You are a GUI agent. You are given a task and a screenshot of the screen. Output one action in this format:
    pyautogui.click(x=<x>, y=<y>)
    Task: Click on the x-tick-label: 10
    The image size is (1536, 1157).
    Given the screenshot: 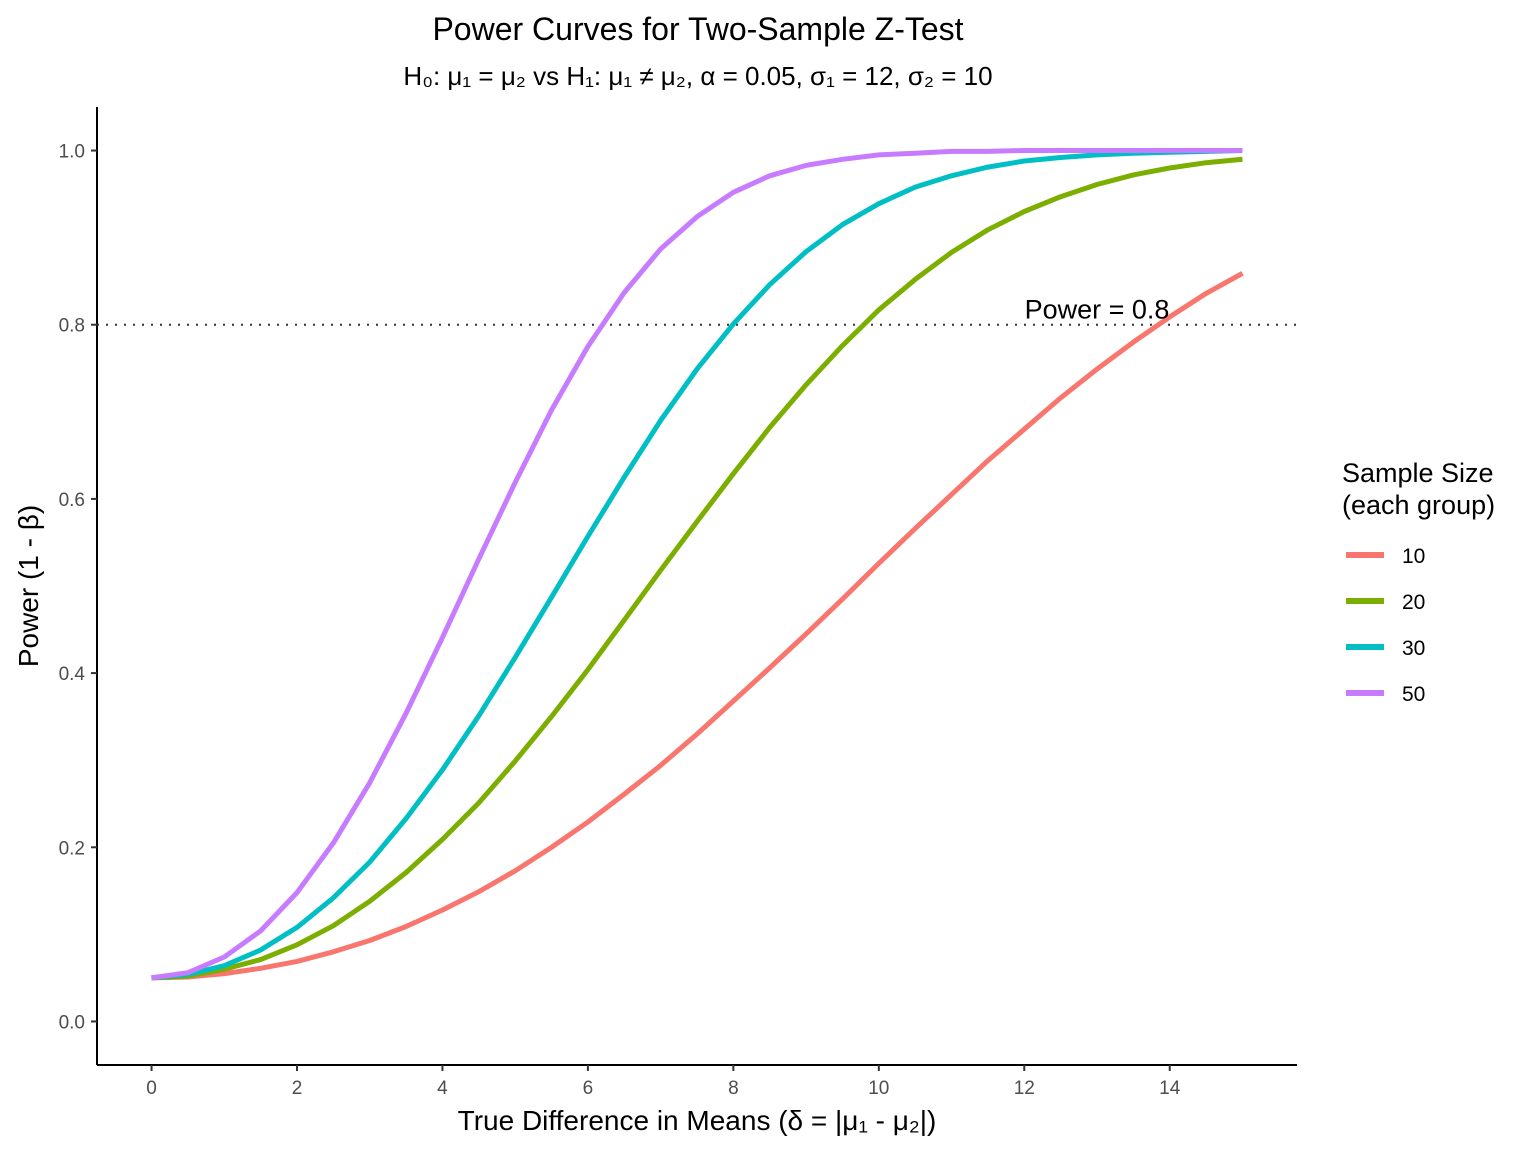 What is the action you would take?
    pyautogui.click(x=878, y=1088)
    